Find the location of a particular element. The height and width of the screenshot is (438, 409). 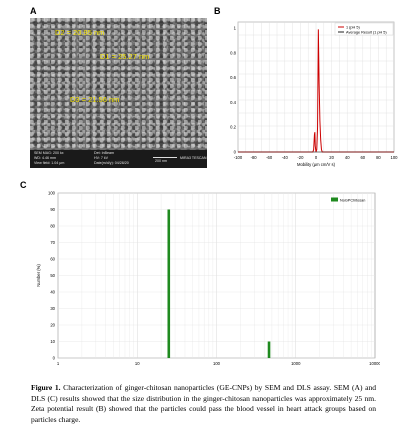

y-tick-label: 50 is located at coordinates (52, 275).